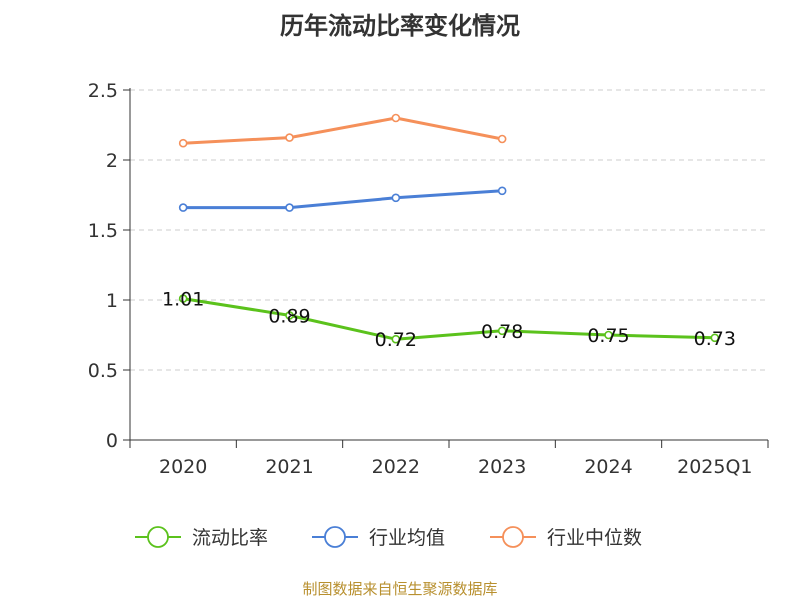 The width and height of the screenshot is (800, 600). I want to click on data-labels: 1.01 0.89 0.72 0.78 0.75 0.73, so click(449, 320).